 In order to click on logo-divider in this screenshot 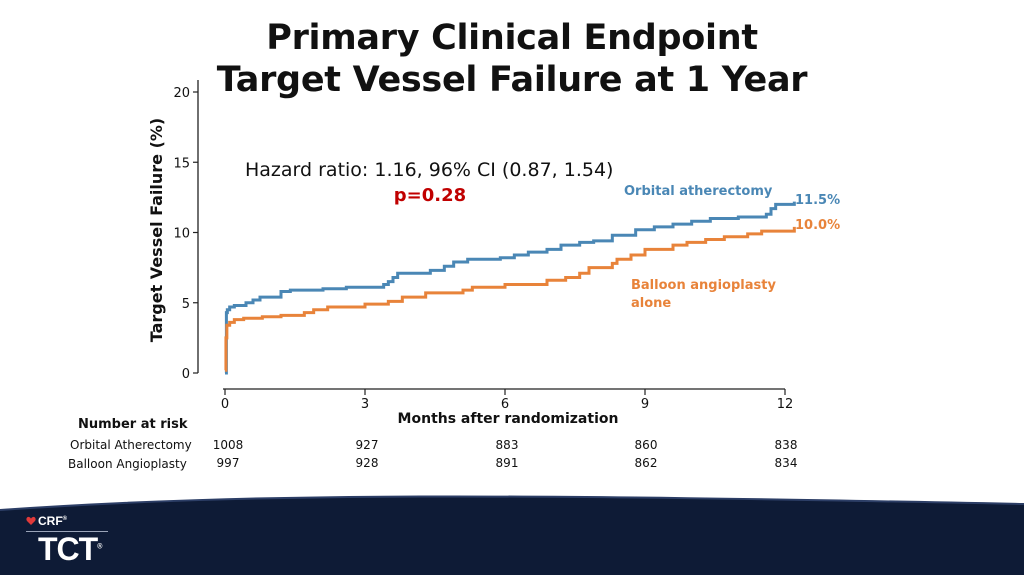, I will do `click(67, 531)`.